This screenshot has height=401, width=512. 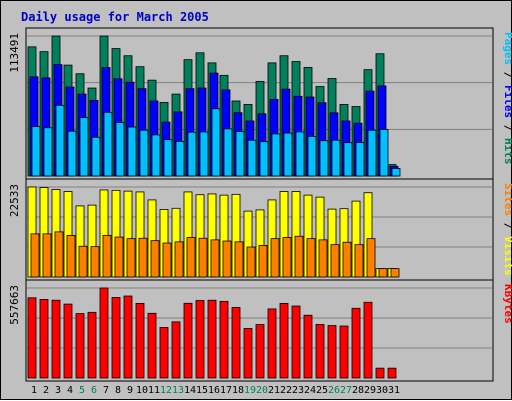 What do you see at coordinates (70, 390) in the screenshot?
I see `x-tick-label: 4` at bounding box center [70, 390].